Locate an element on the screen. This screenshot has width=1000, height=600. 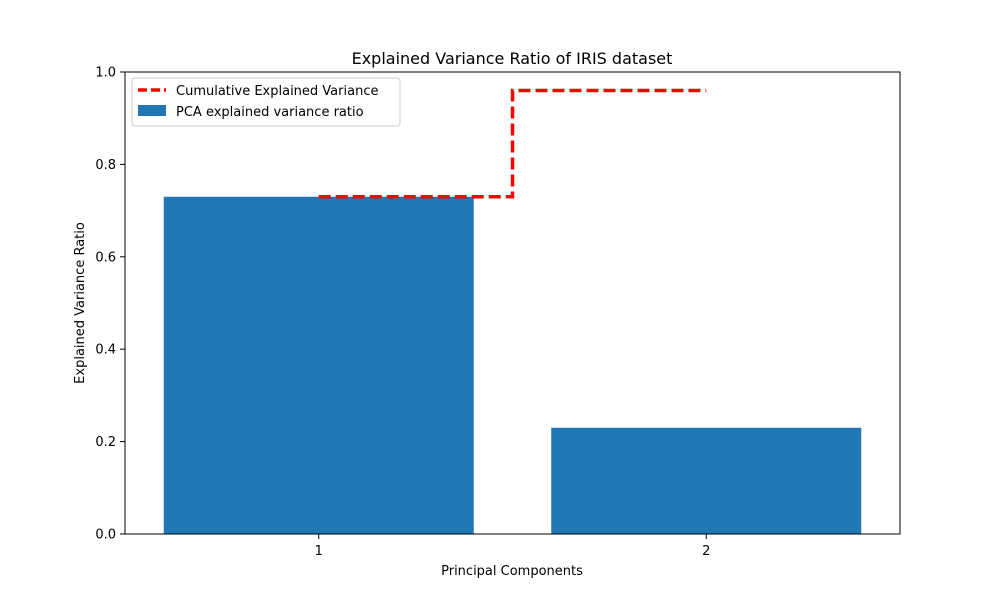
x-tick-label: 2 is located at coordinates (706, 551).